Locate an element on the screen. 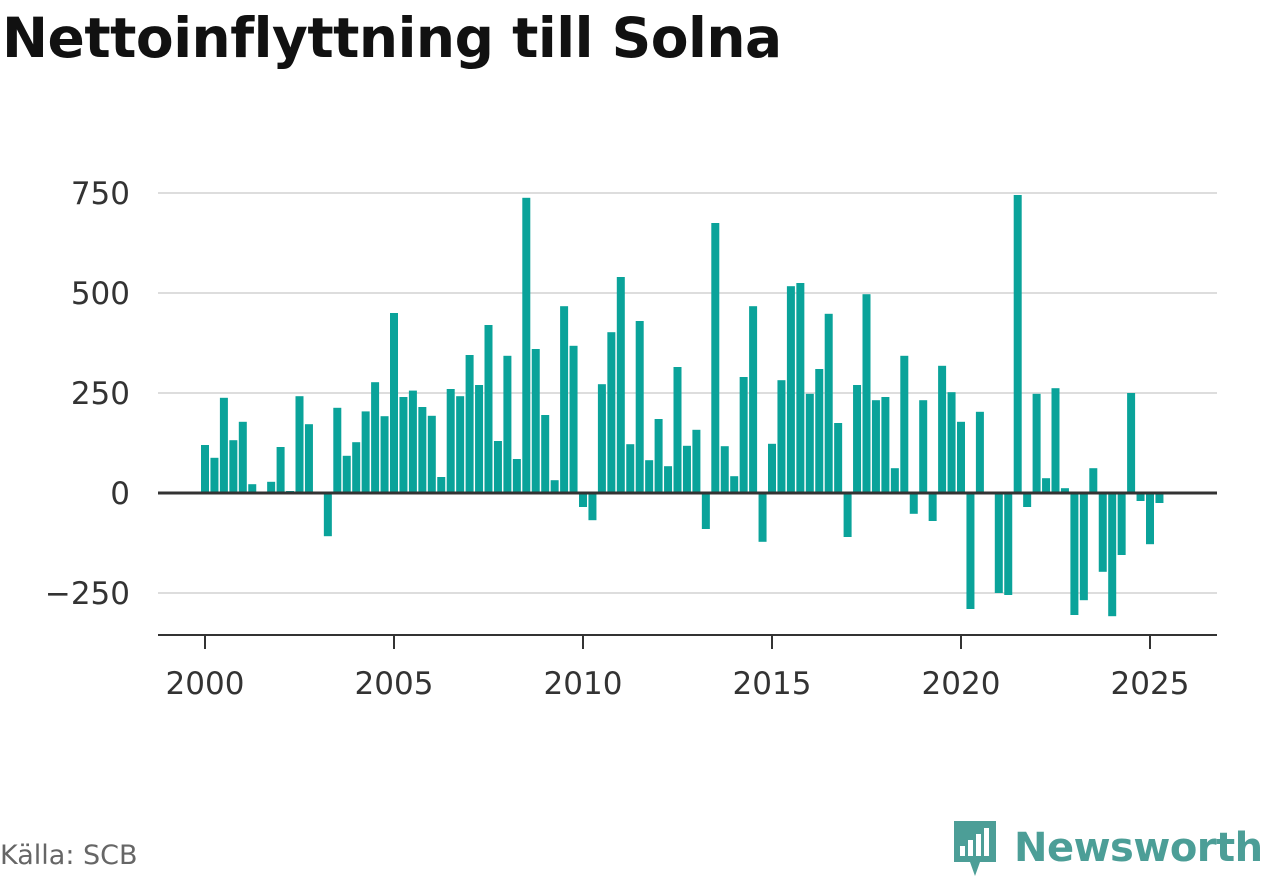 This screenshot has width=1262, height=879. x-tick-label: 2000 is located at coordinates (205, 684).